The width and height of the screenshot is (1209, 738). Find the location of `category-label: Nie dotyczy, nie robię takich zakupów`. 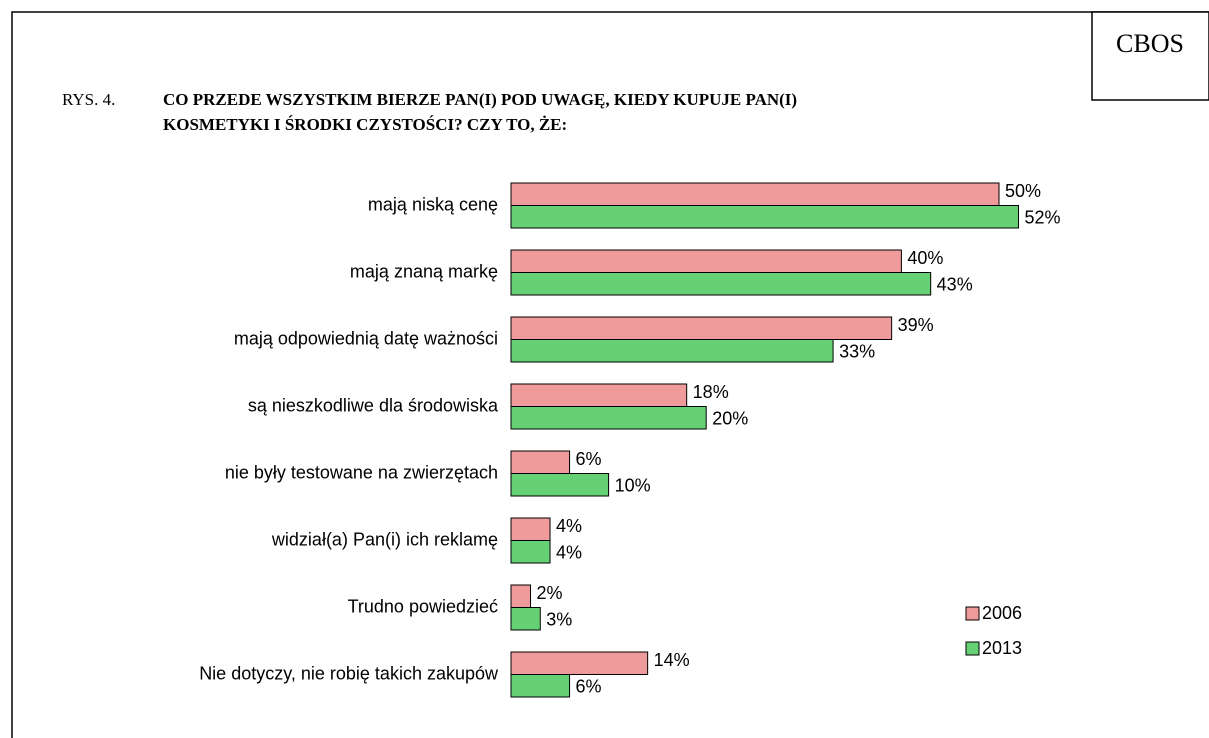

category-label: Nie dotyczy, nie robię takich zakupów is located at coordinates (349, 673).